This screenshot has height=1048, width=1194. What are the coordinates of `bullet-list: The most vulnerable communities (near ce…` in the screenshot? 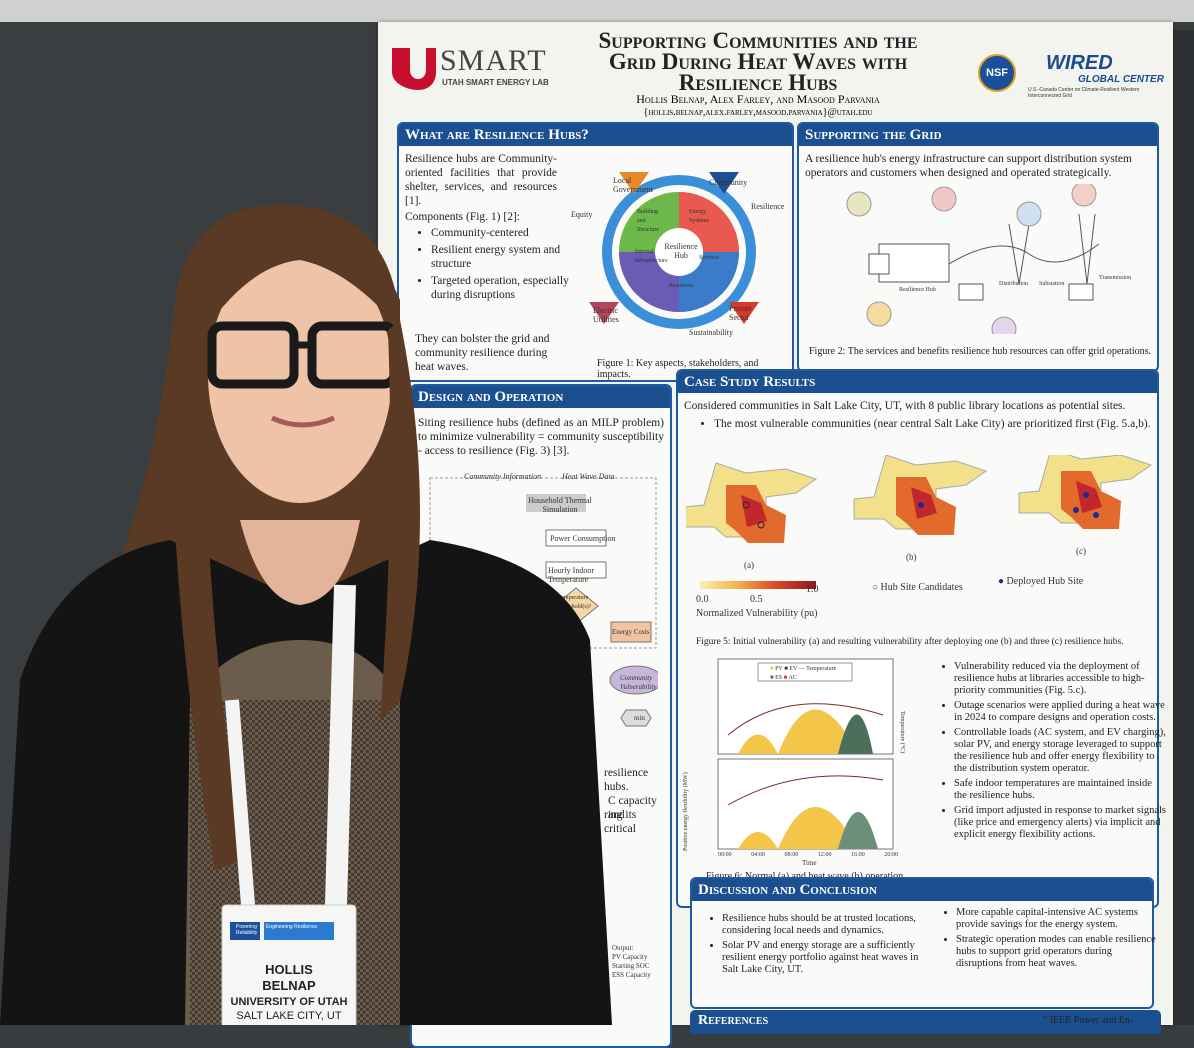 It's located at (932, 425).